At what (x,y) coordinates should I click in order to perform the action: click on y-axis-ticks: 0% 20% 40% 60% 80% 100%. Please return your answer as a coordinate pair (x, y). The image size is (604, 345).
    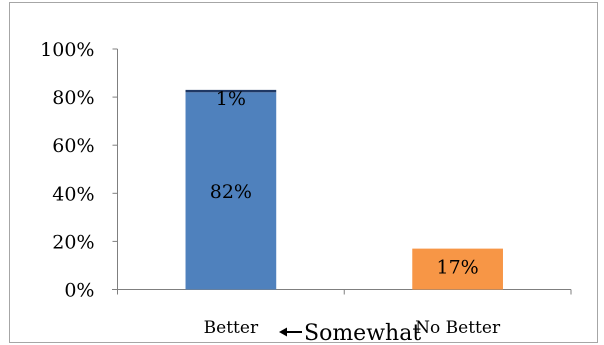
    Looking at the image, I should click on (79, 170).